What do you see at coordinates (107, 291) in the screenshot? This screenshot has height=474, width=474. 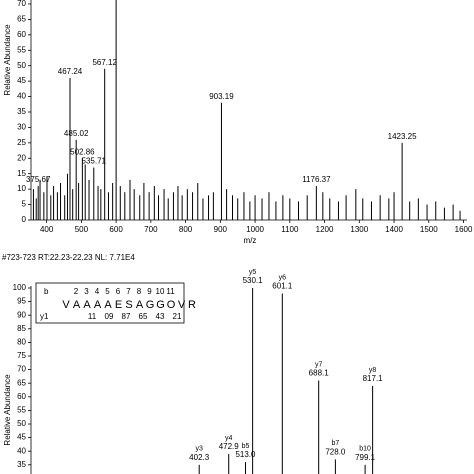 I see `b-number: 5` at bounding box center [107, 291].